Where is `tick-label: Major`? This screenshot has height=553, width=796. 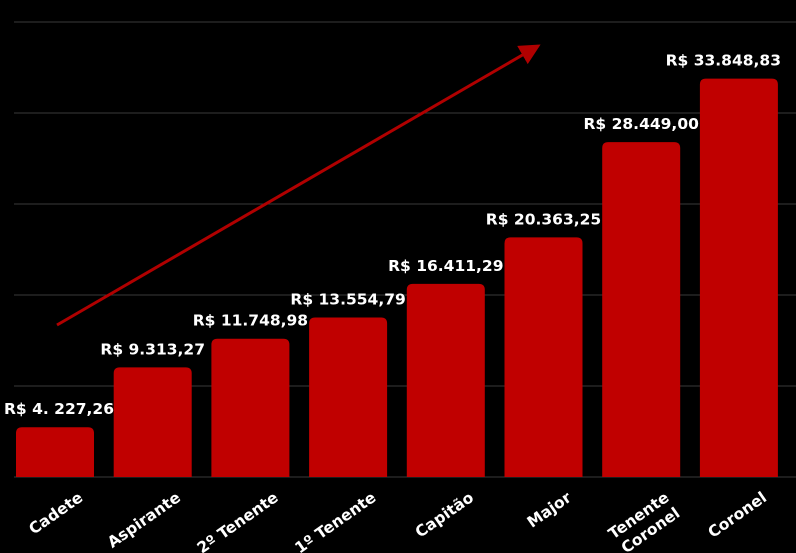 tick-label: Major is located at coordinates (549, 509).